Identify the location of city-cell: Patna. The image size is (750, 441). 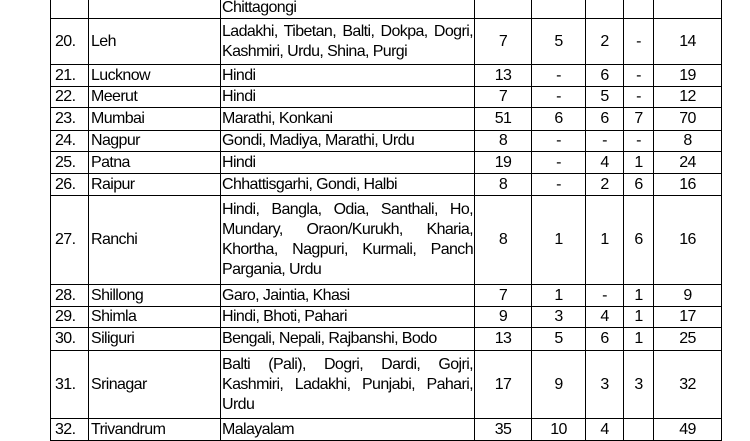
(154, 162).